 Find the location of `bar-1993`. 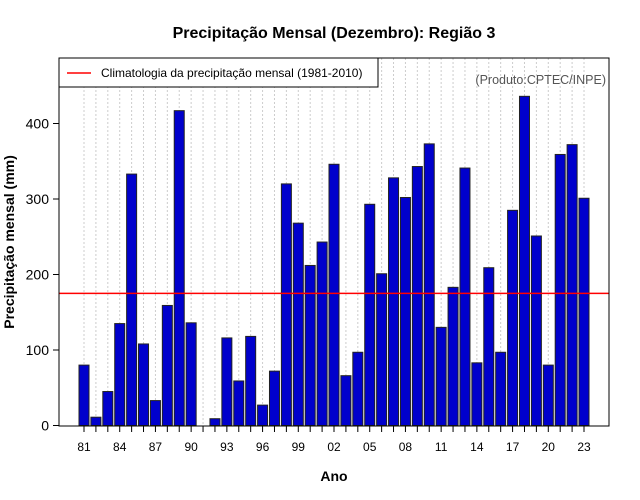

bar-1993 is located at coordinates (227, 382).